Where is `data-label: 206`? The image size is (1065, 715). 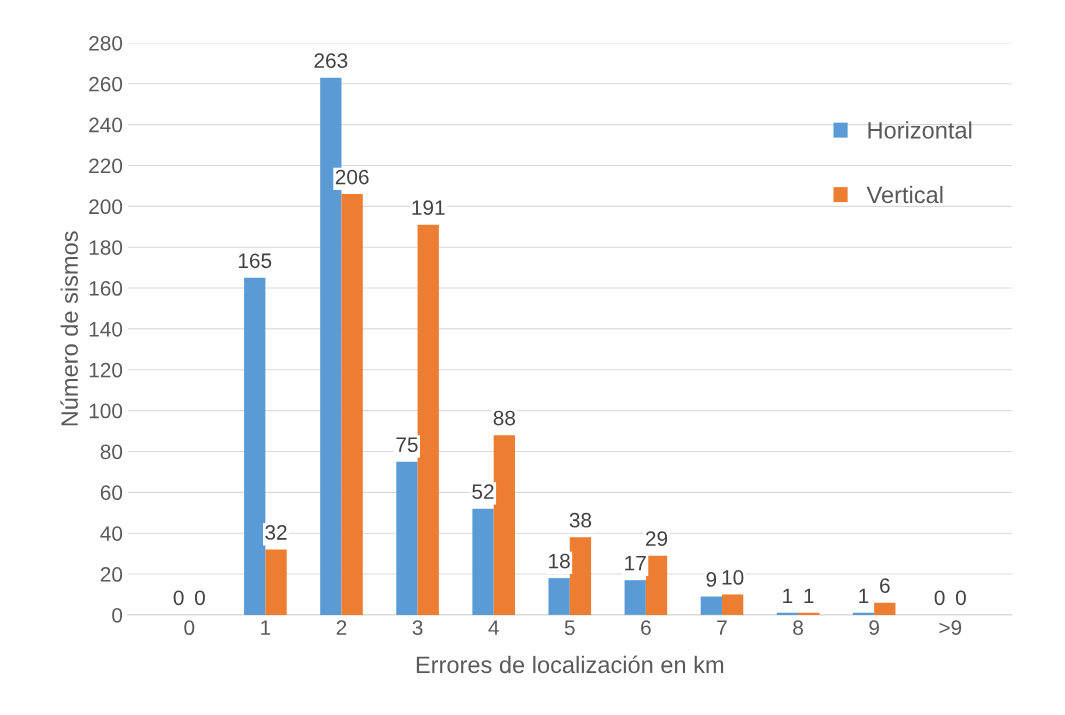
data-label: 206 is located at coordinates (352, 177).